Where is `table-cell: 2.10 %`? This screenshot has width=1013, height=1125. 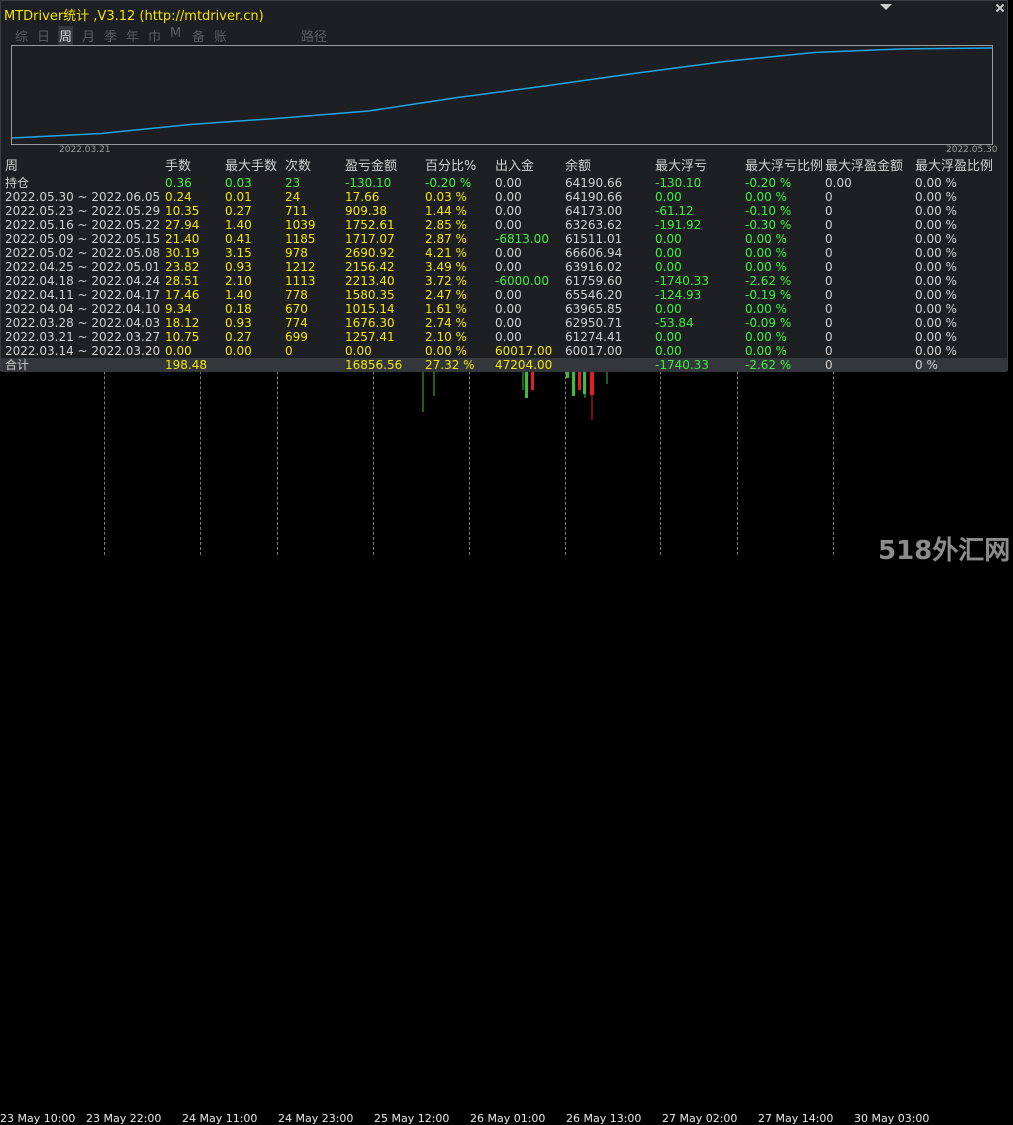 table-cell: 2.10 % is located at coordinates (446, 337).